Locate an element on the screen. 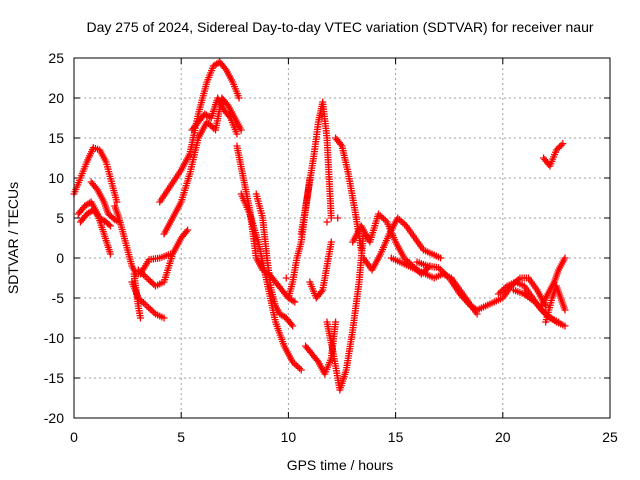 This screenshot has width=640, height=480. series-outliers is located at coordinates (312, 248).